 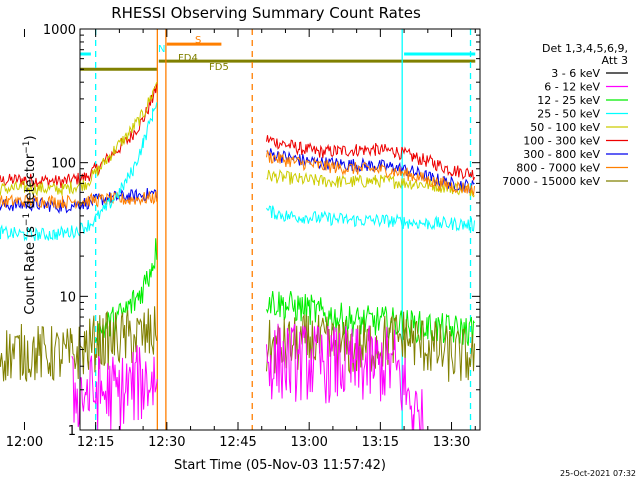 I want to click on legend-entry-label: 800 - 7000 keV, so click(x=558, y=168).